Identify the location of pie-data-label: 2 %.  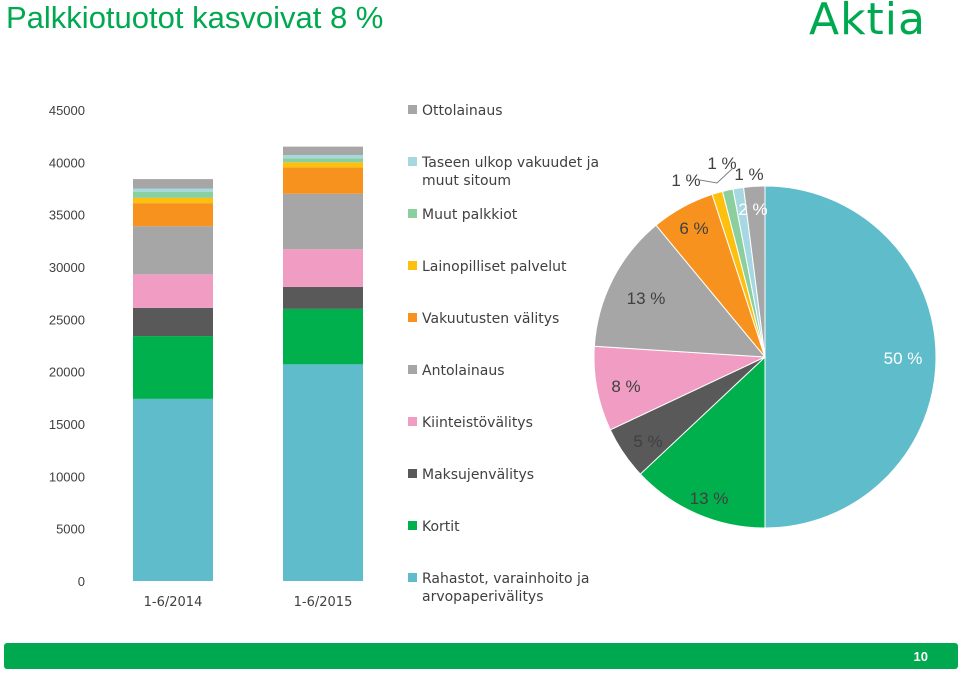
(752, 209).